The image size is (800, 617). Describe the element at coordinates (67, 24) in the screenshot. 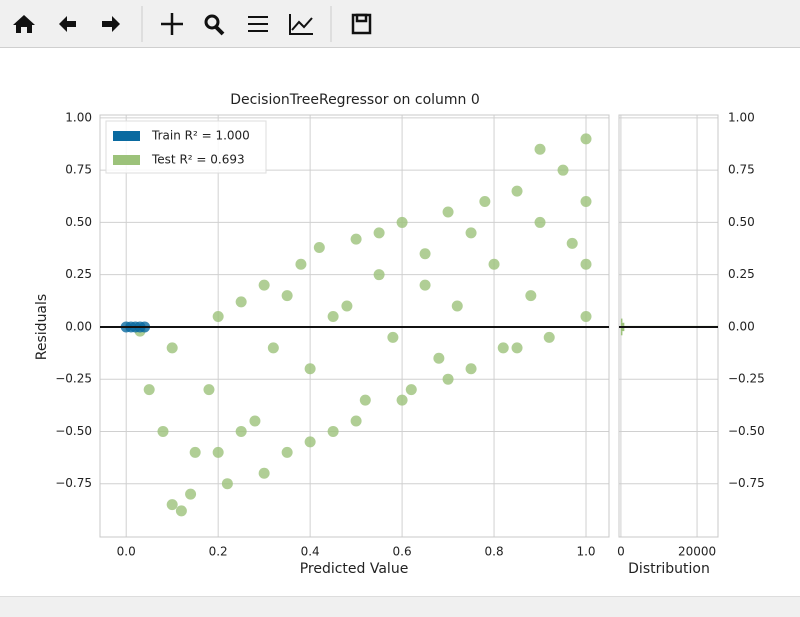

I see `back-button` at that location.